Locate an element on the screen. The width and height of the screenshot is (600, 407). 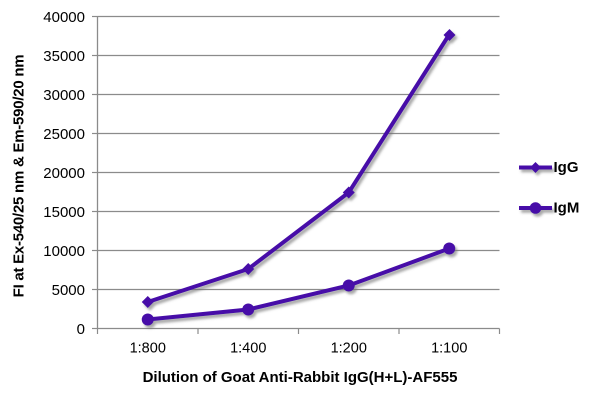
svg-text: 1:100 is located at coordinates (449, 349).